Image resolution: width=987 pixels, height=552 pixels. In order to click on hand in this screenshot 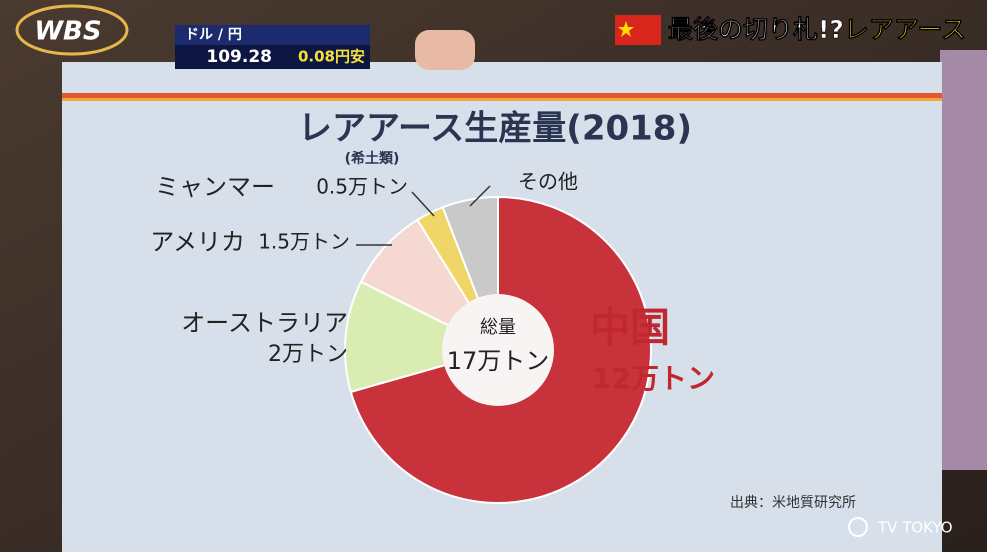, I will do `click(445, 50)`.